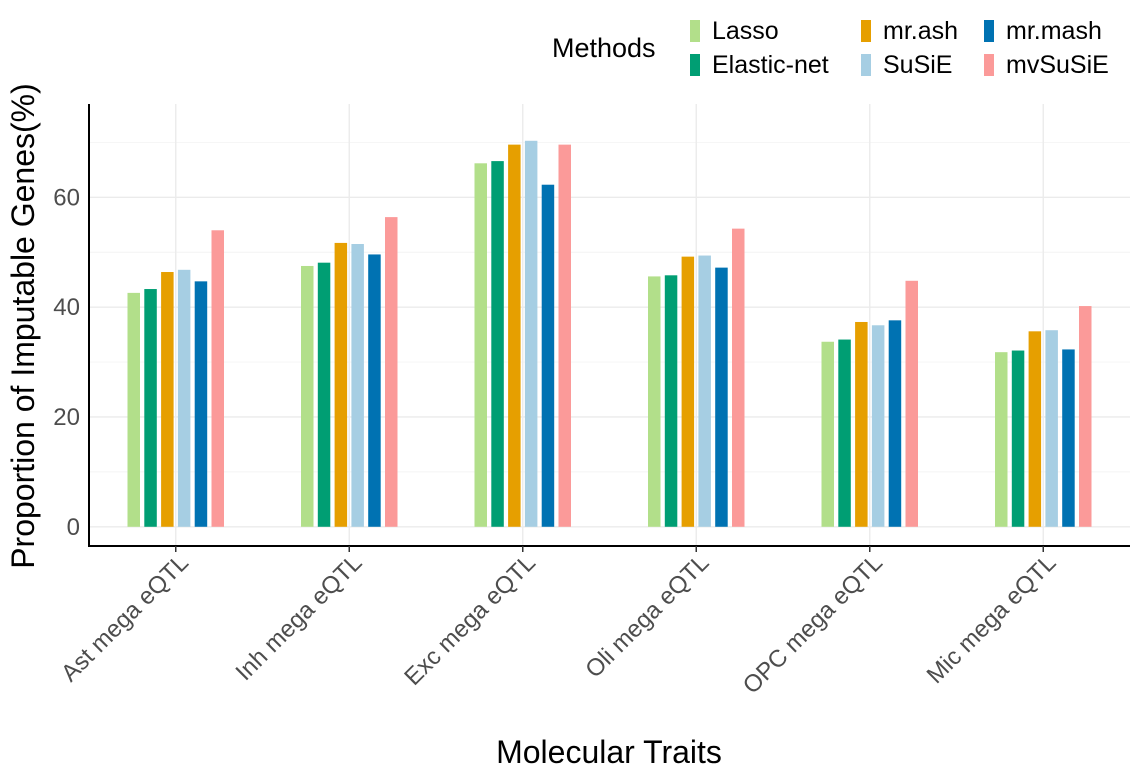 The image size is (1140, 780). What do you see at coordinates (992, 619) in the screenshot?
I see `x-tick-label: Mic mega eQTL` at bounding box center [992, 619].